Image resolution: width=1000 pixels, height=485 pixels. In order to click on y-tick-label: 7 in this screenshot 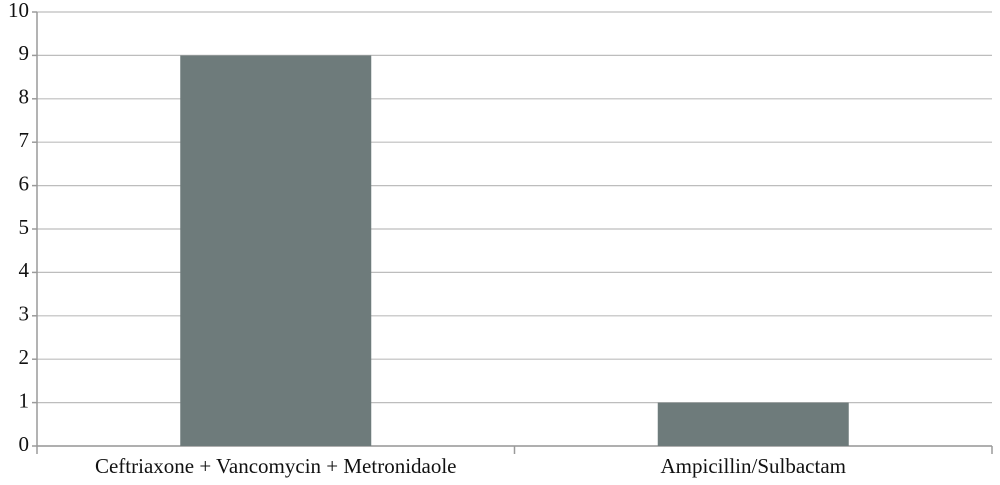, I will do `click(24, 140)`.